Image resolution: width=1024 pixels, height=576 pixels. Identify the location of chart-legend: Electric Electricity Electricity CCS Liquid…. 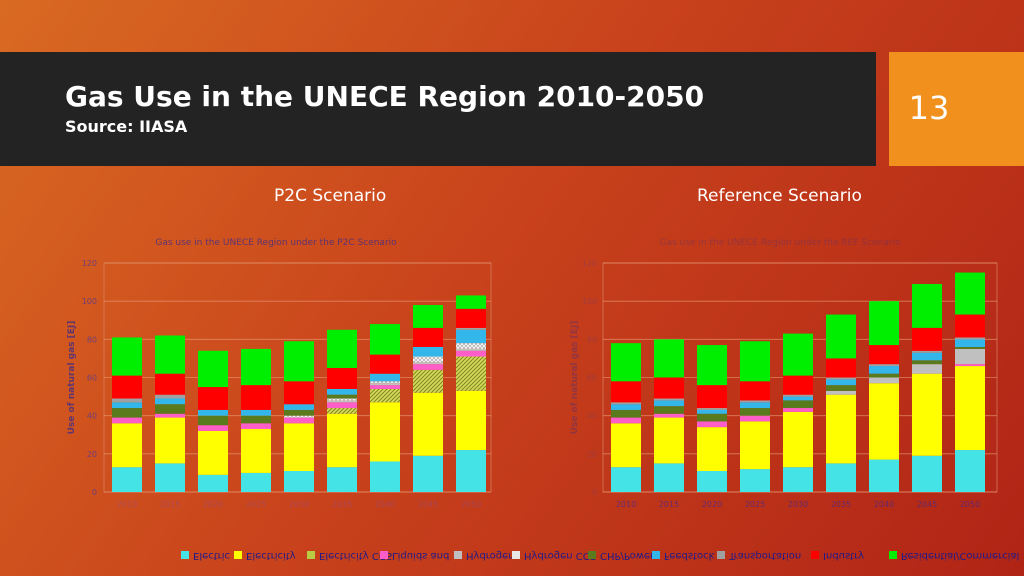
(598, 554).